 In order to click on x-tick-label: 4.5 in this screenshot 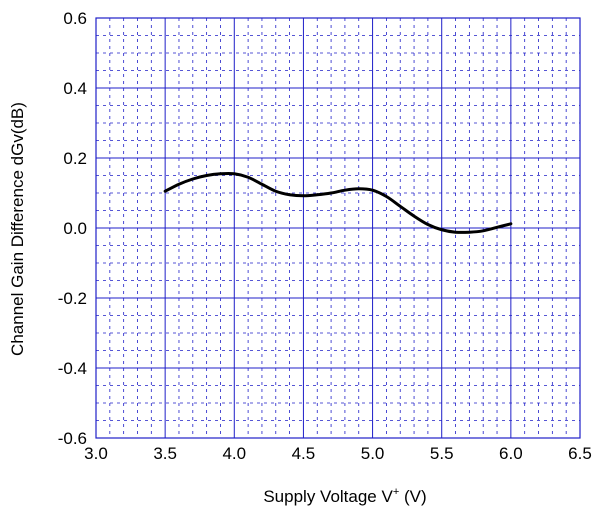, I will do `click(304, 453)`.